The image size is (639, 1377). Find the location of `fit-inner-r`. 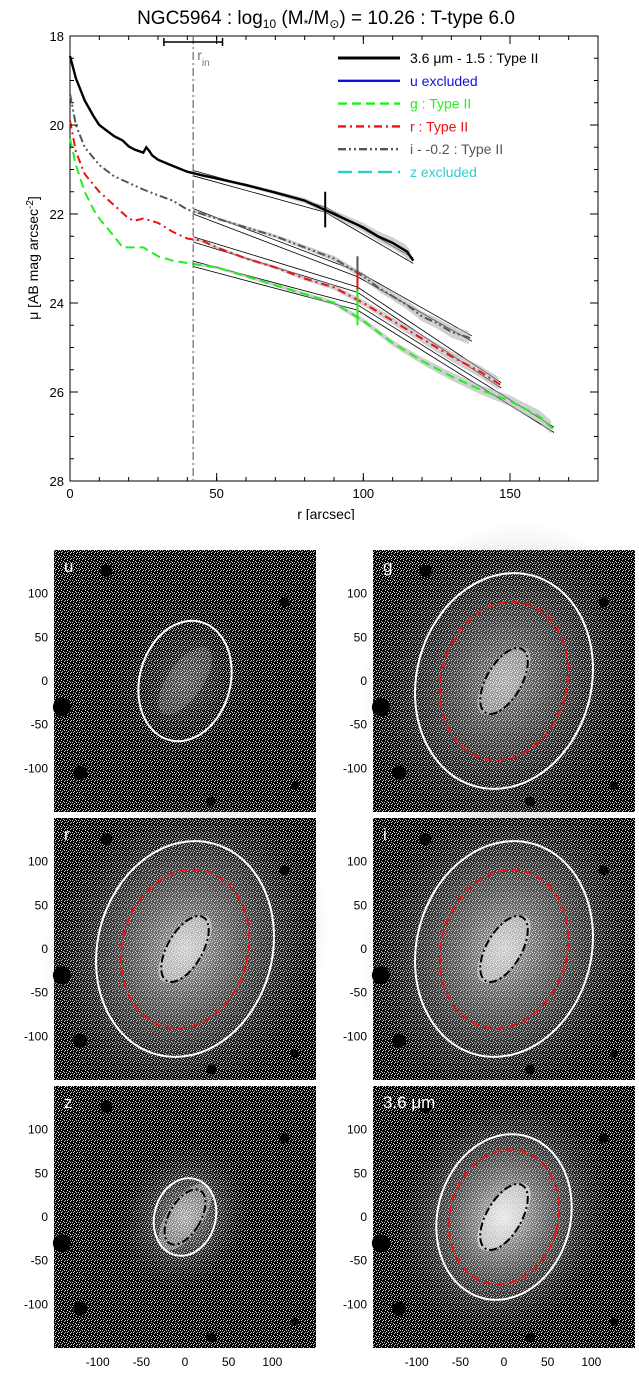

fit-inner-r is located at coordinates (275, 262).